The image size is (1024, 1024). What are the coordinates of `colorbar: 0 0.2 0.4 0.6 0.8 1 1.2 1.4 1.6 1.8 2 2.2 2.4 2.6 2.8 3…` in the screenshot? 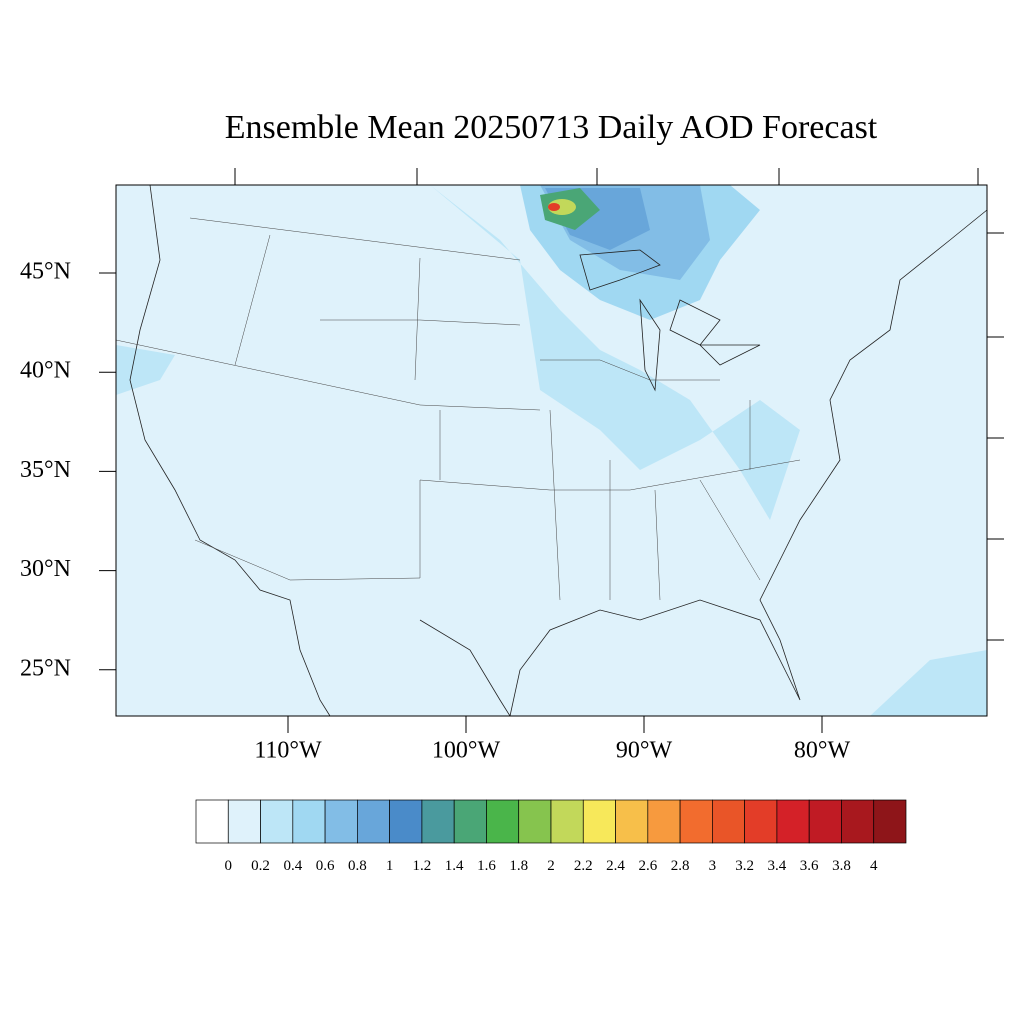 It's located at (551, 836).